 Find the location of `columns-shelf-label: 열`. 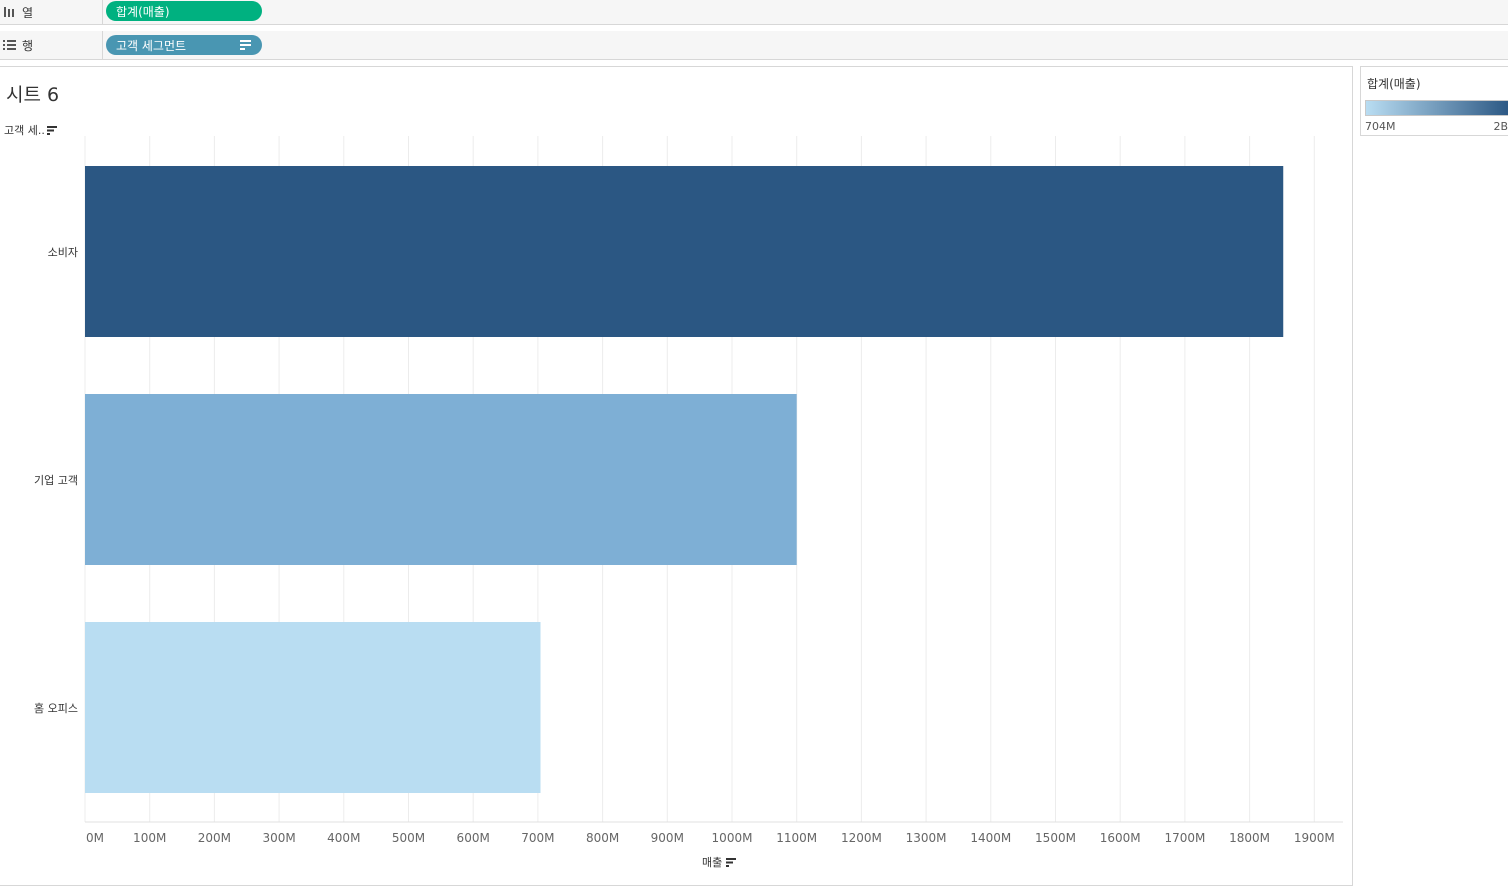

columns-shelf-label: 열 is located at coordinates (51, 12).